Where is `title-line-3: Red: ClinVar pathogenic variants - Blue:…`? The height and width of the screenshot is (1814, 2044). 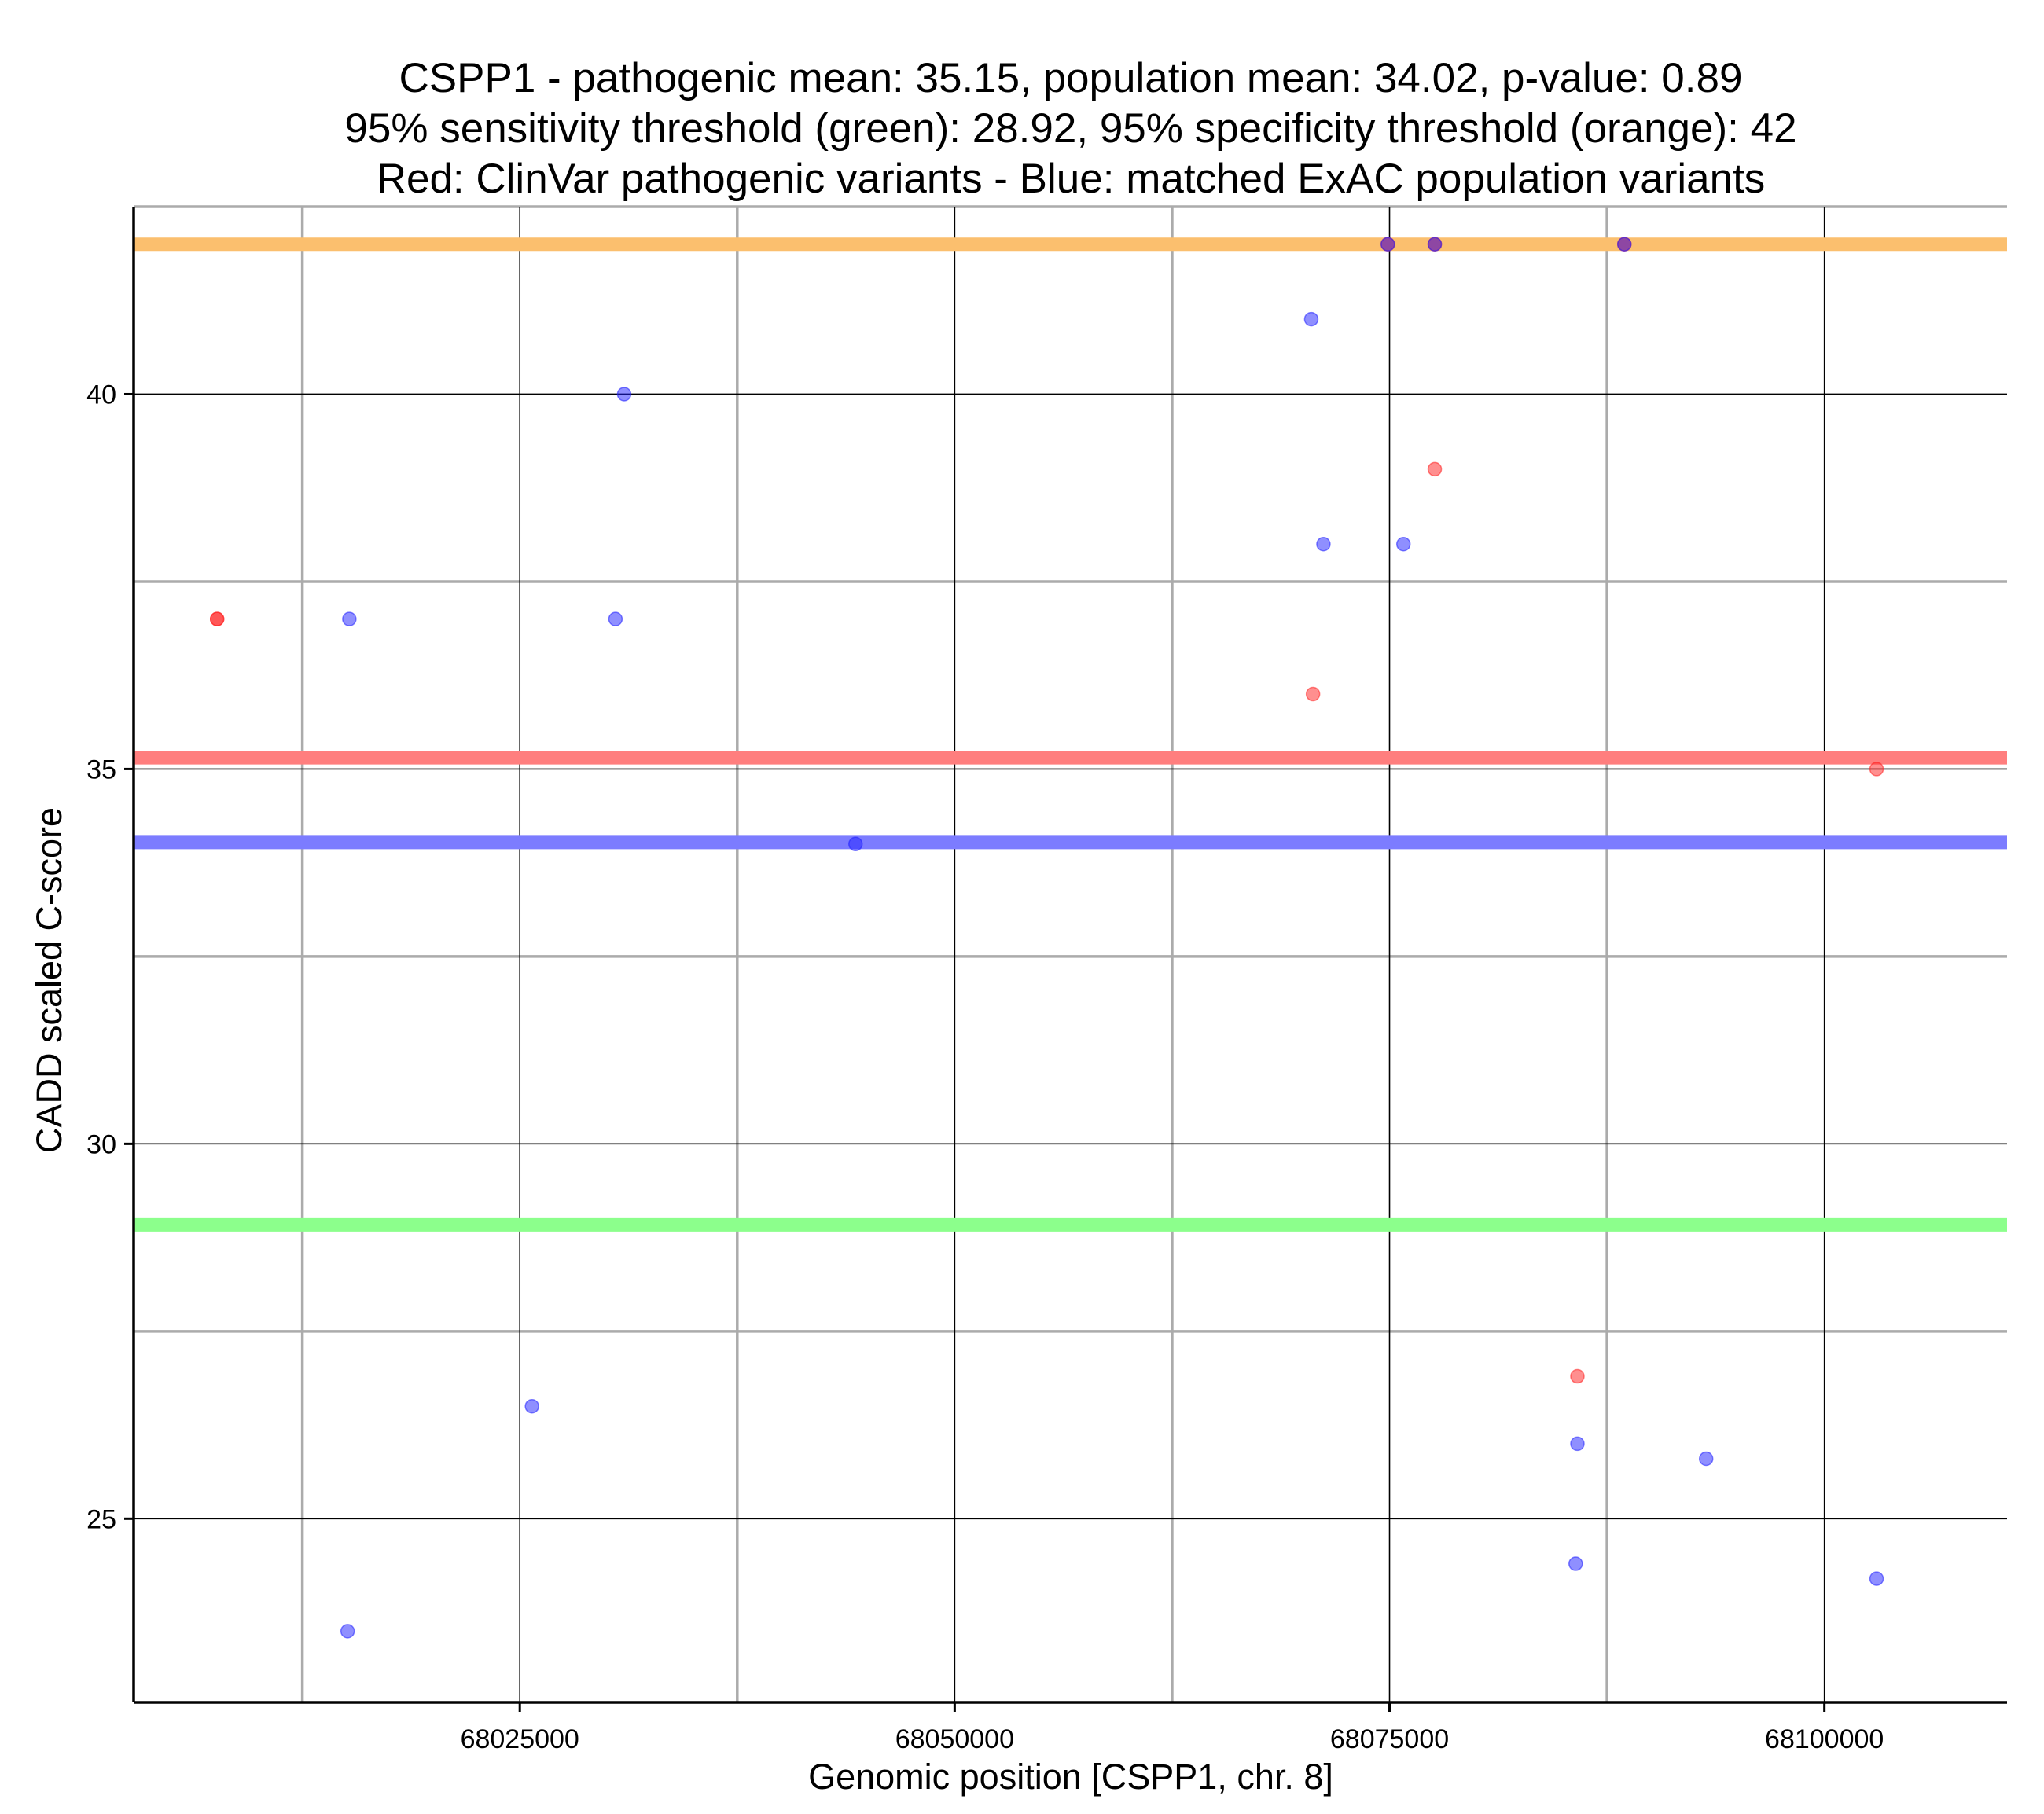 title-line-3: Red: ClinVar pathogenic variants - Blue:… is located at coordinates (1071, 179).